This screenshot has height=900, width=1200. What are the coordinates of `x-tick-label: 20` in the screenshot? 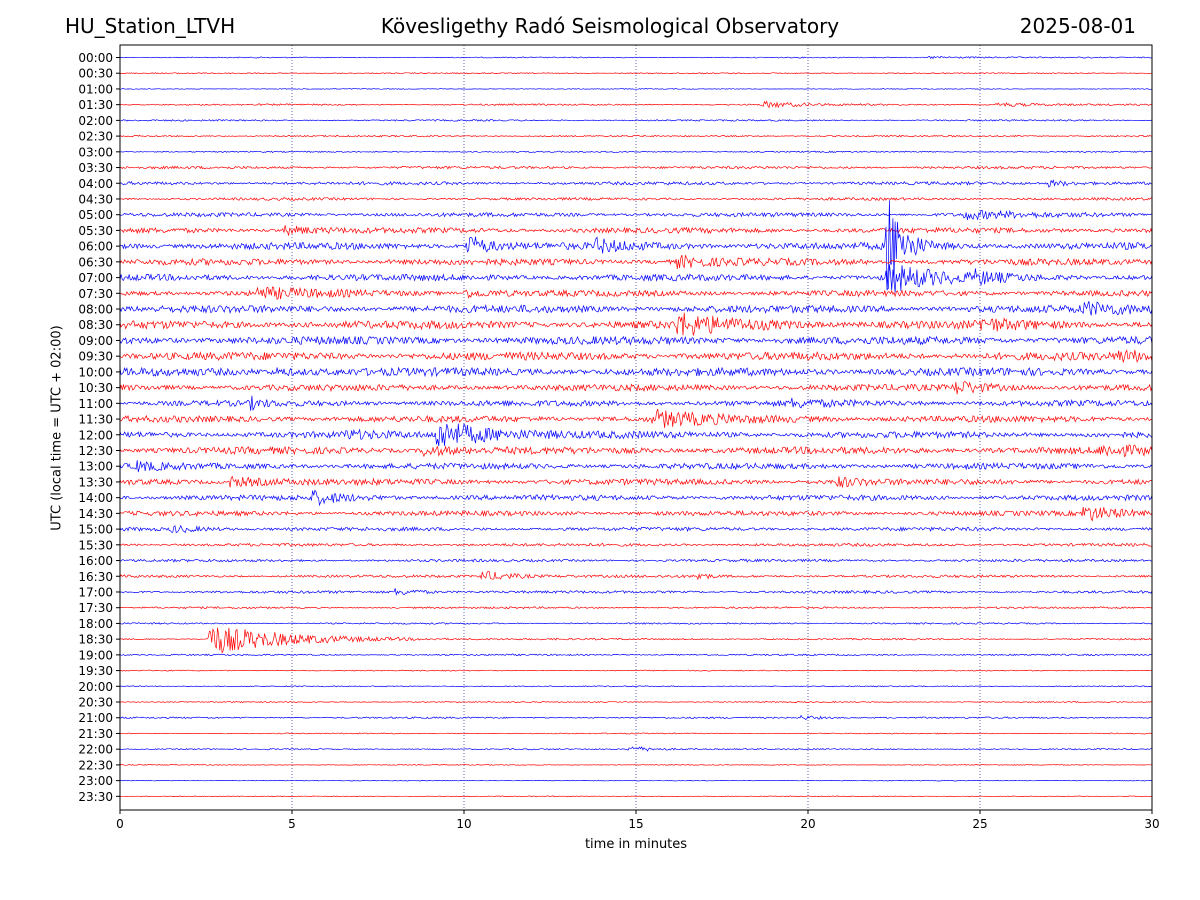 It's located at (807, 824).